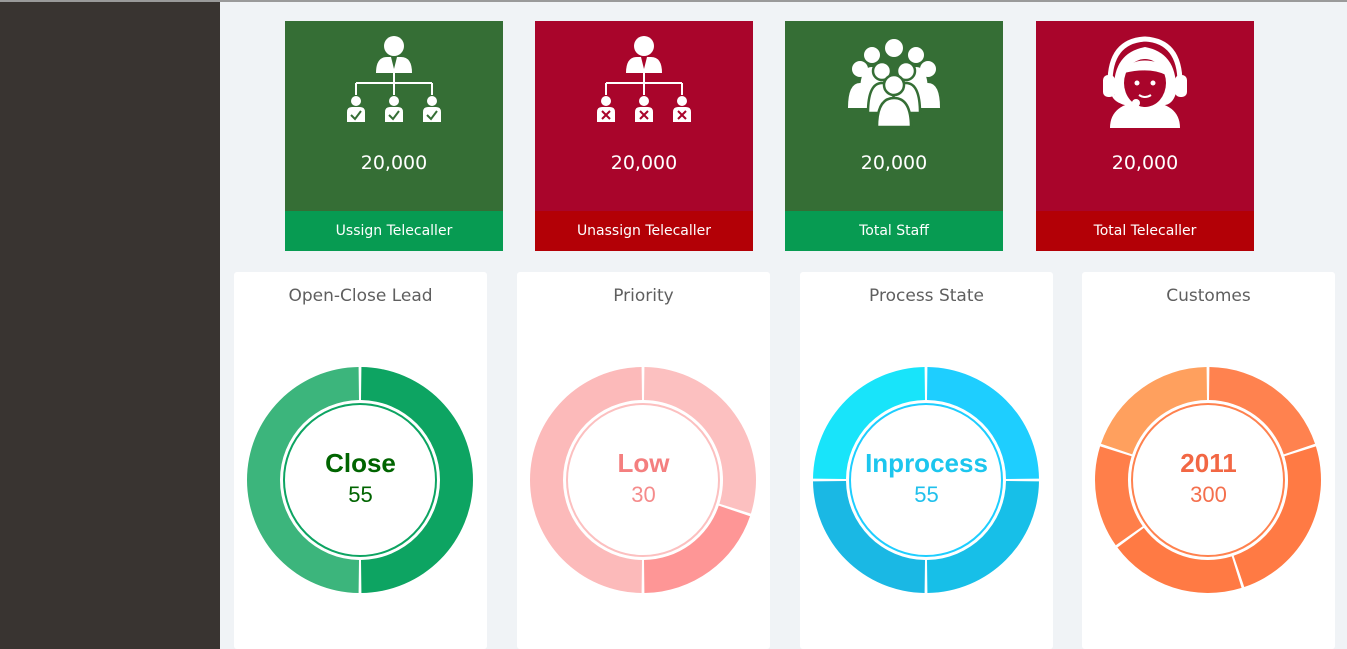 The width and height of the screenshot is (1347, 649). I want to click on panel-title: Open-Close Lead, so click(360, 296).